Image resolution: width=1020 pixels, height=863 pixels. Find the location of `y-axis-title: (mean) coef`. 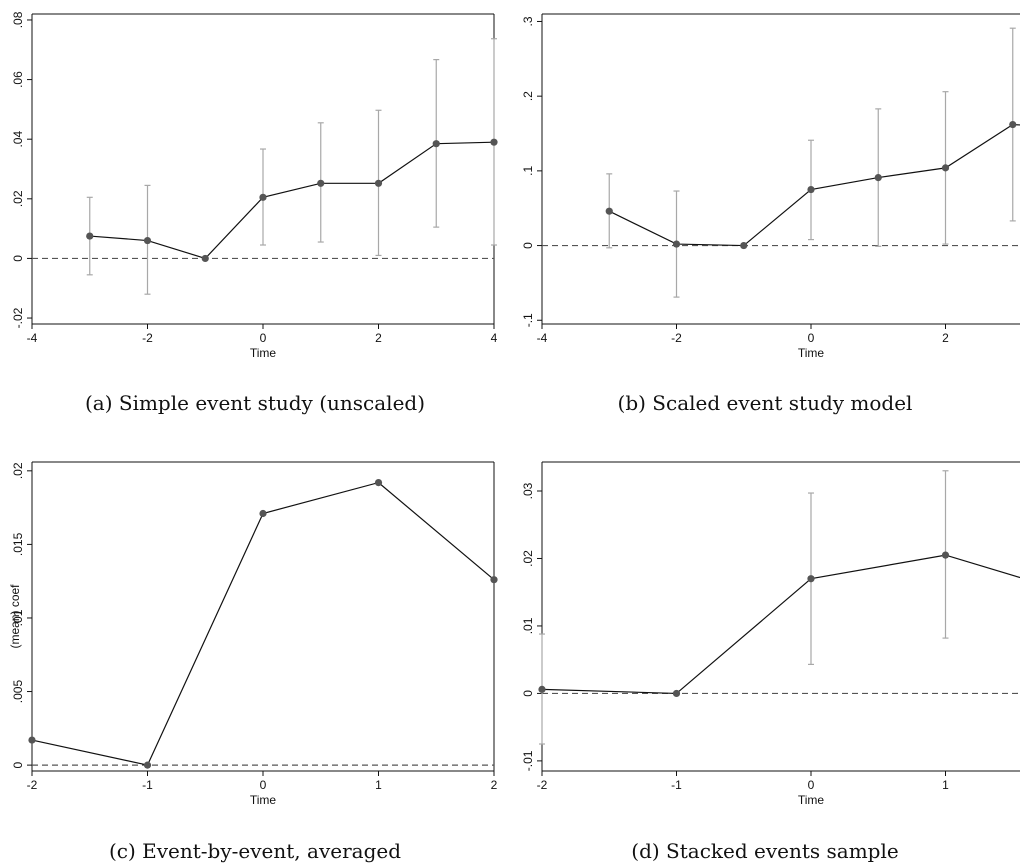

y-axis-title: (mean) coef is located at coordinates (15, 616).